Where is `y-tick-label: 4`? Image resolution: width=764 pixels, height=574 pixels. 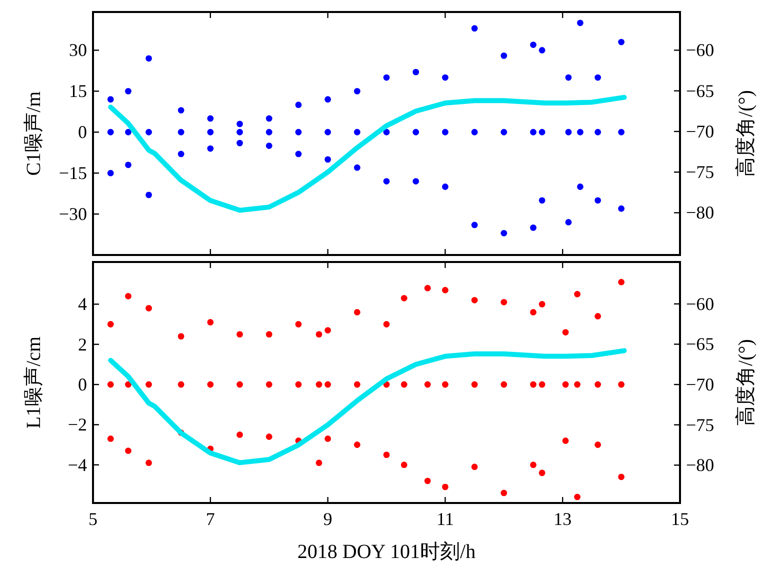
y-tick-label: 4 is located at coordinates (82, 304).